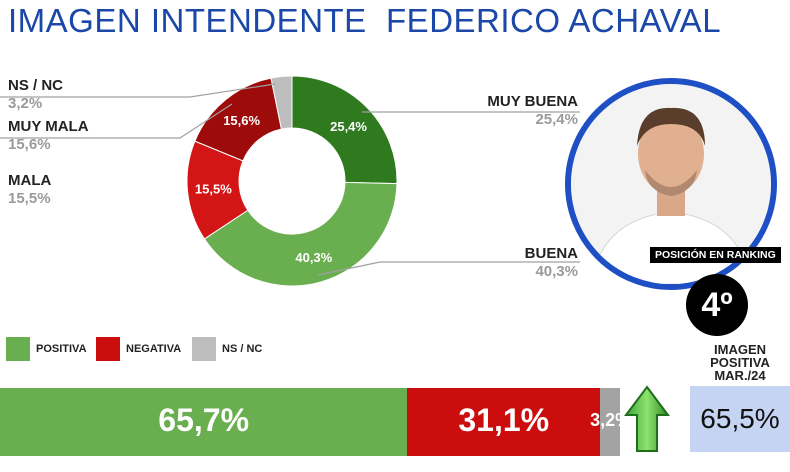 This screenshot has width=790, height=472. Describe the element at coordinates (116, 121) in the screenshot. I see `leader-line-muy-mala` at that location.